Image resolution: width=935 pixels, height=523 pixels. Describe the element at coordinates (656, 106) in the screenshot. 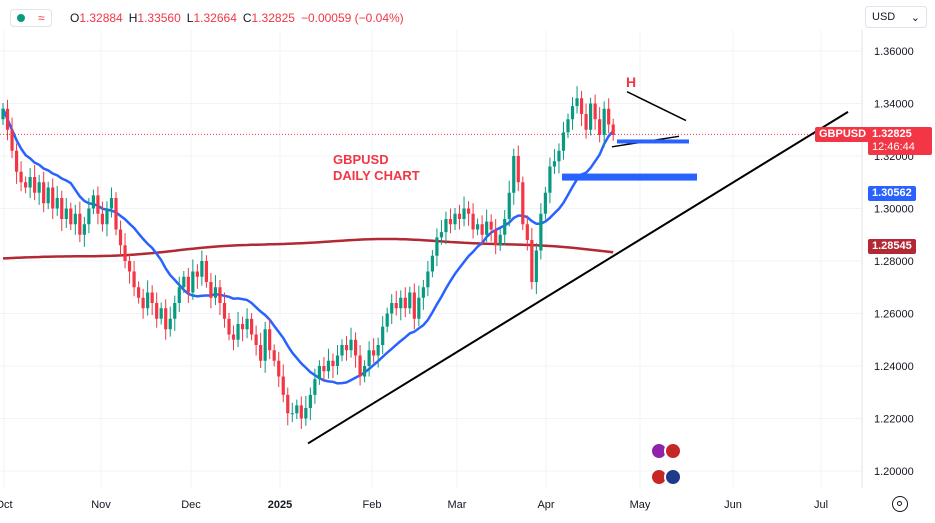

I see `triangle-upper-line` at that location.